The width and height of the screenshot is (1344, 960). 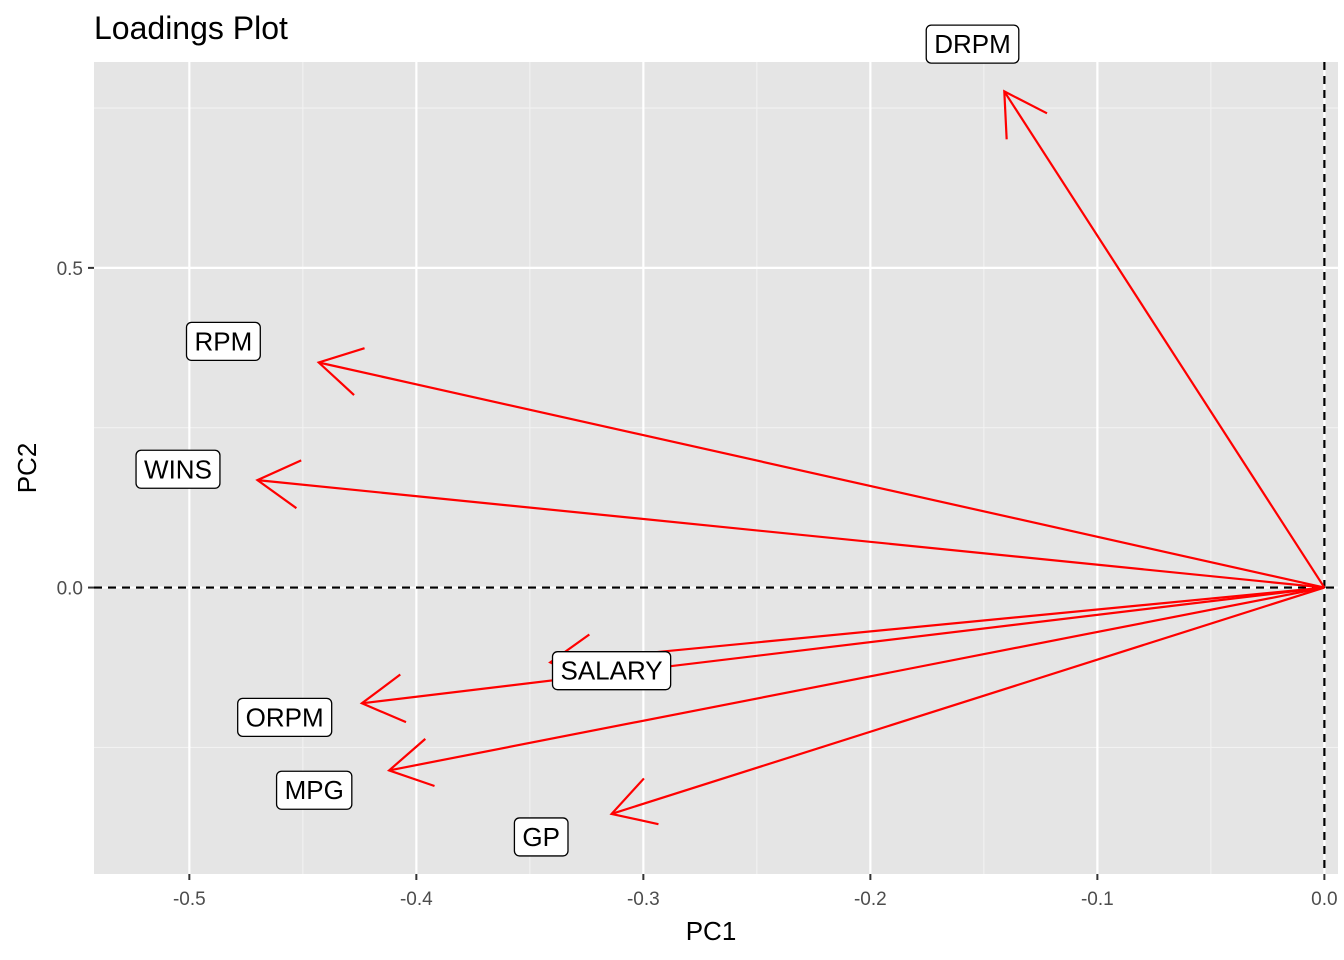 What do you see at coordinates (75, 429) in the screenshot?
I see `y-axis: 0.0 0.5` at bounding box center [75, 429].